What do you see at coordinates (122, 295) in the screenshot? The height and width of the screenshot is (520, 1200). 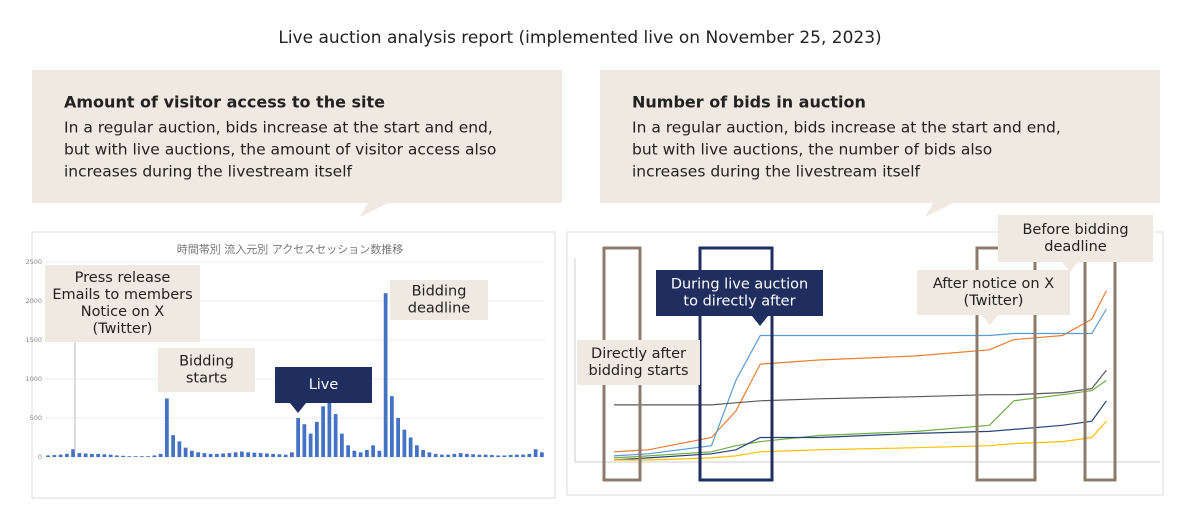 I see `annotation-text: Emails to members` at bounding box center [122, 295].